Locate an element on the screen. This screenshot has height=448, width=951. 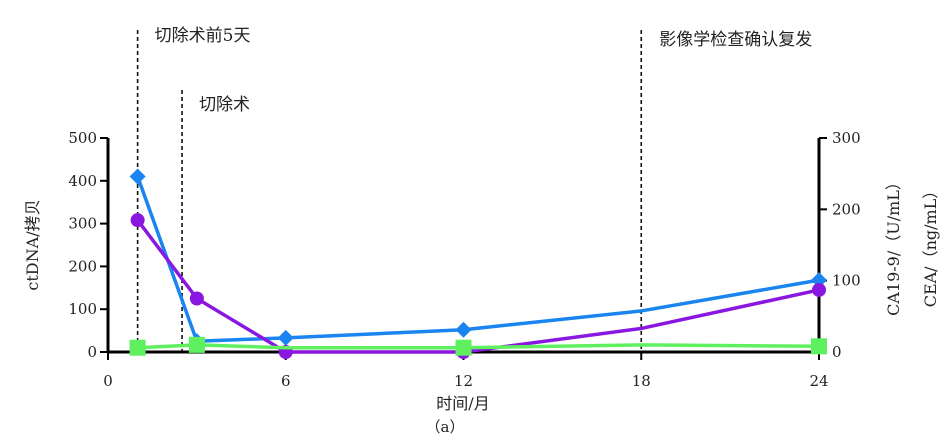
left-y-tick-label: 400 is located at coordinates (82, 181).